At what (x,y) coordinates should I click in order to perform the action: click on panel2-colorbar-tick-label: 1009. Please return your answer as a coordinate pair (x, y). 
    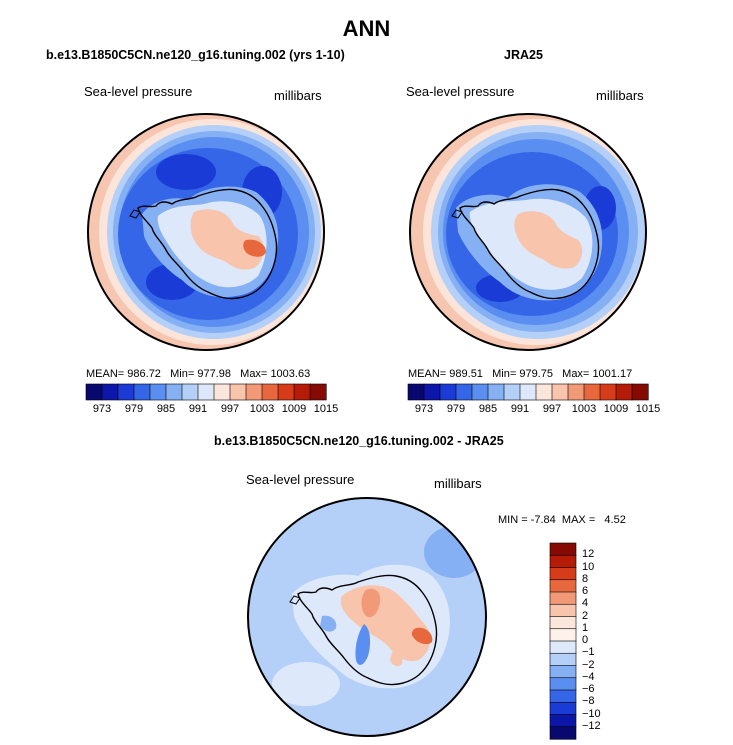
    Looking at the image, I should click on (616, 409).